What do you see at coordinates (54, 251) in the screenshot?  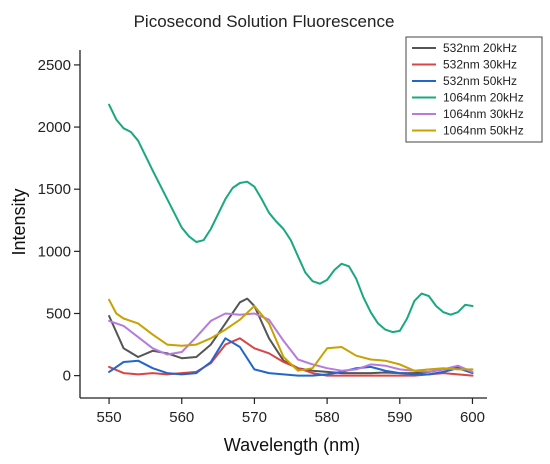 I see `y-tick-label: 1000` at bounding box center [54, 251].